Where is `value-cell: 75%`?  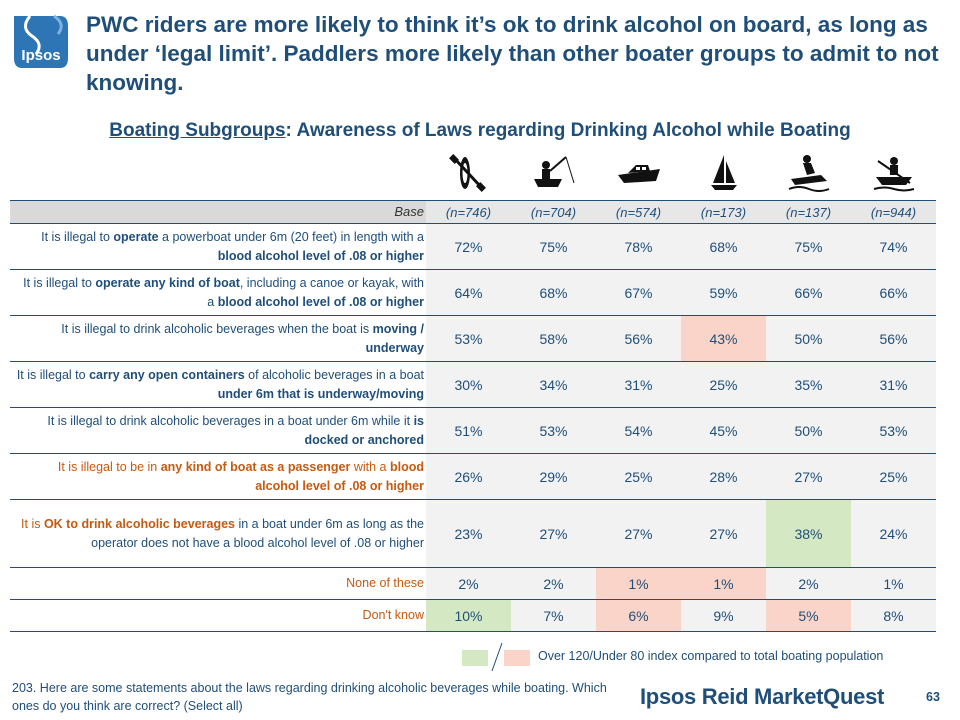
value-cell: 75% is located at coordinates (808, 246).